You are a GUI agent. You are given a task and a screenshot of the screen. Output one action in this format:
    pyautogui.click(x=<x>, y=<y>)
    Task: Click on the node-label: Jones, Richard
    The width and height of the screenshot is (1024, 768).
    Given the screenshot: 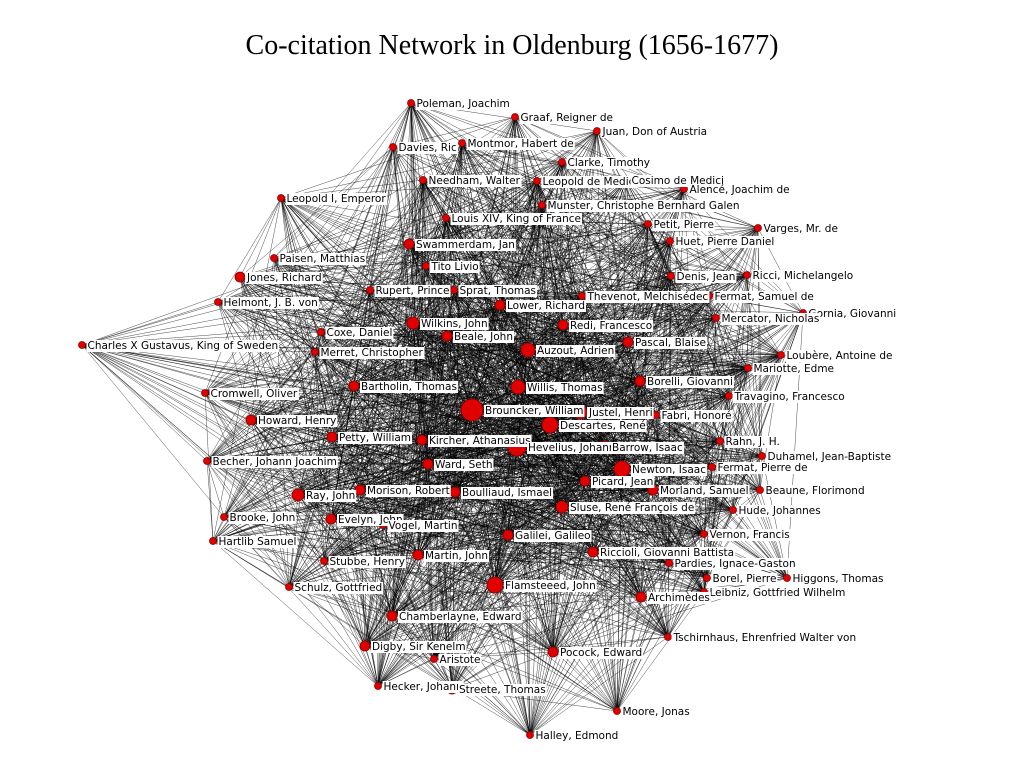 What is the action you would take?
    pyautogui.click(x=284, y=278)
    